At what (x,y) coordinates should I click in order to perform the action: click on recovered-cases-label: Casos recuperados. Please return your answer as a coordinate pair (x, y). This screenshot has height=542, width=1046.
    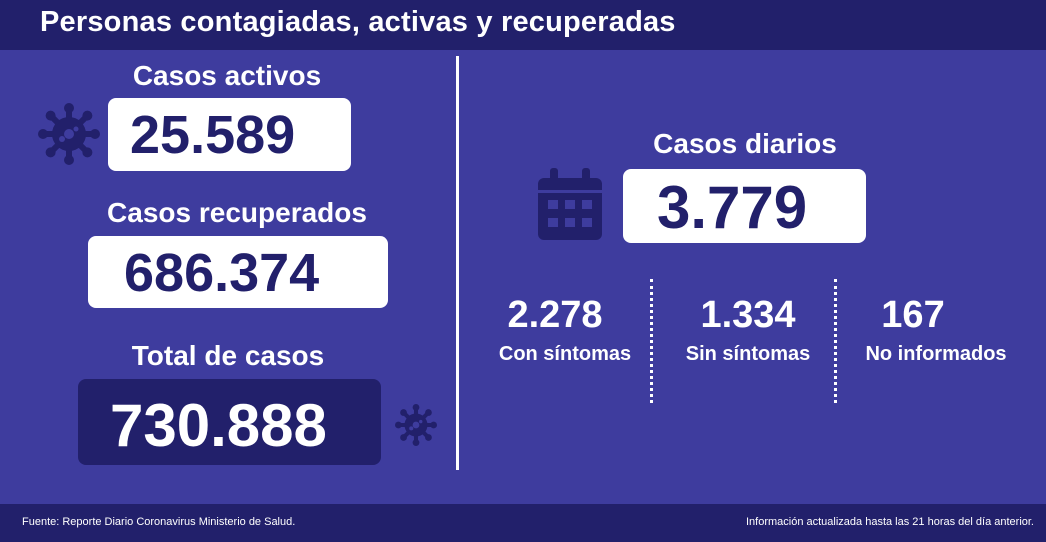
    Looking at the image, I should click on (237, 212).